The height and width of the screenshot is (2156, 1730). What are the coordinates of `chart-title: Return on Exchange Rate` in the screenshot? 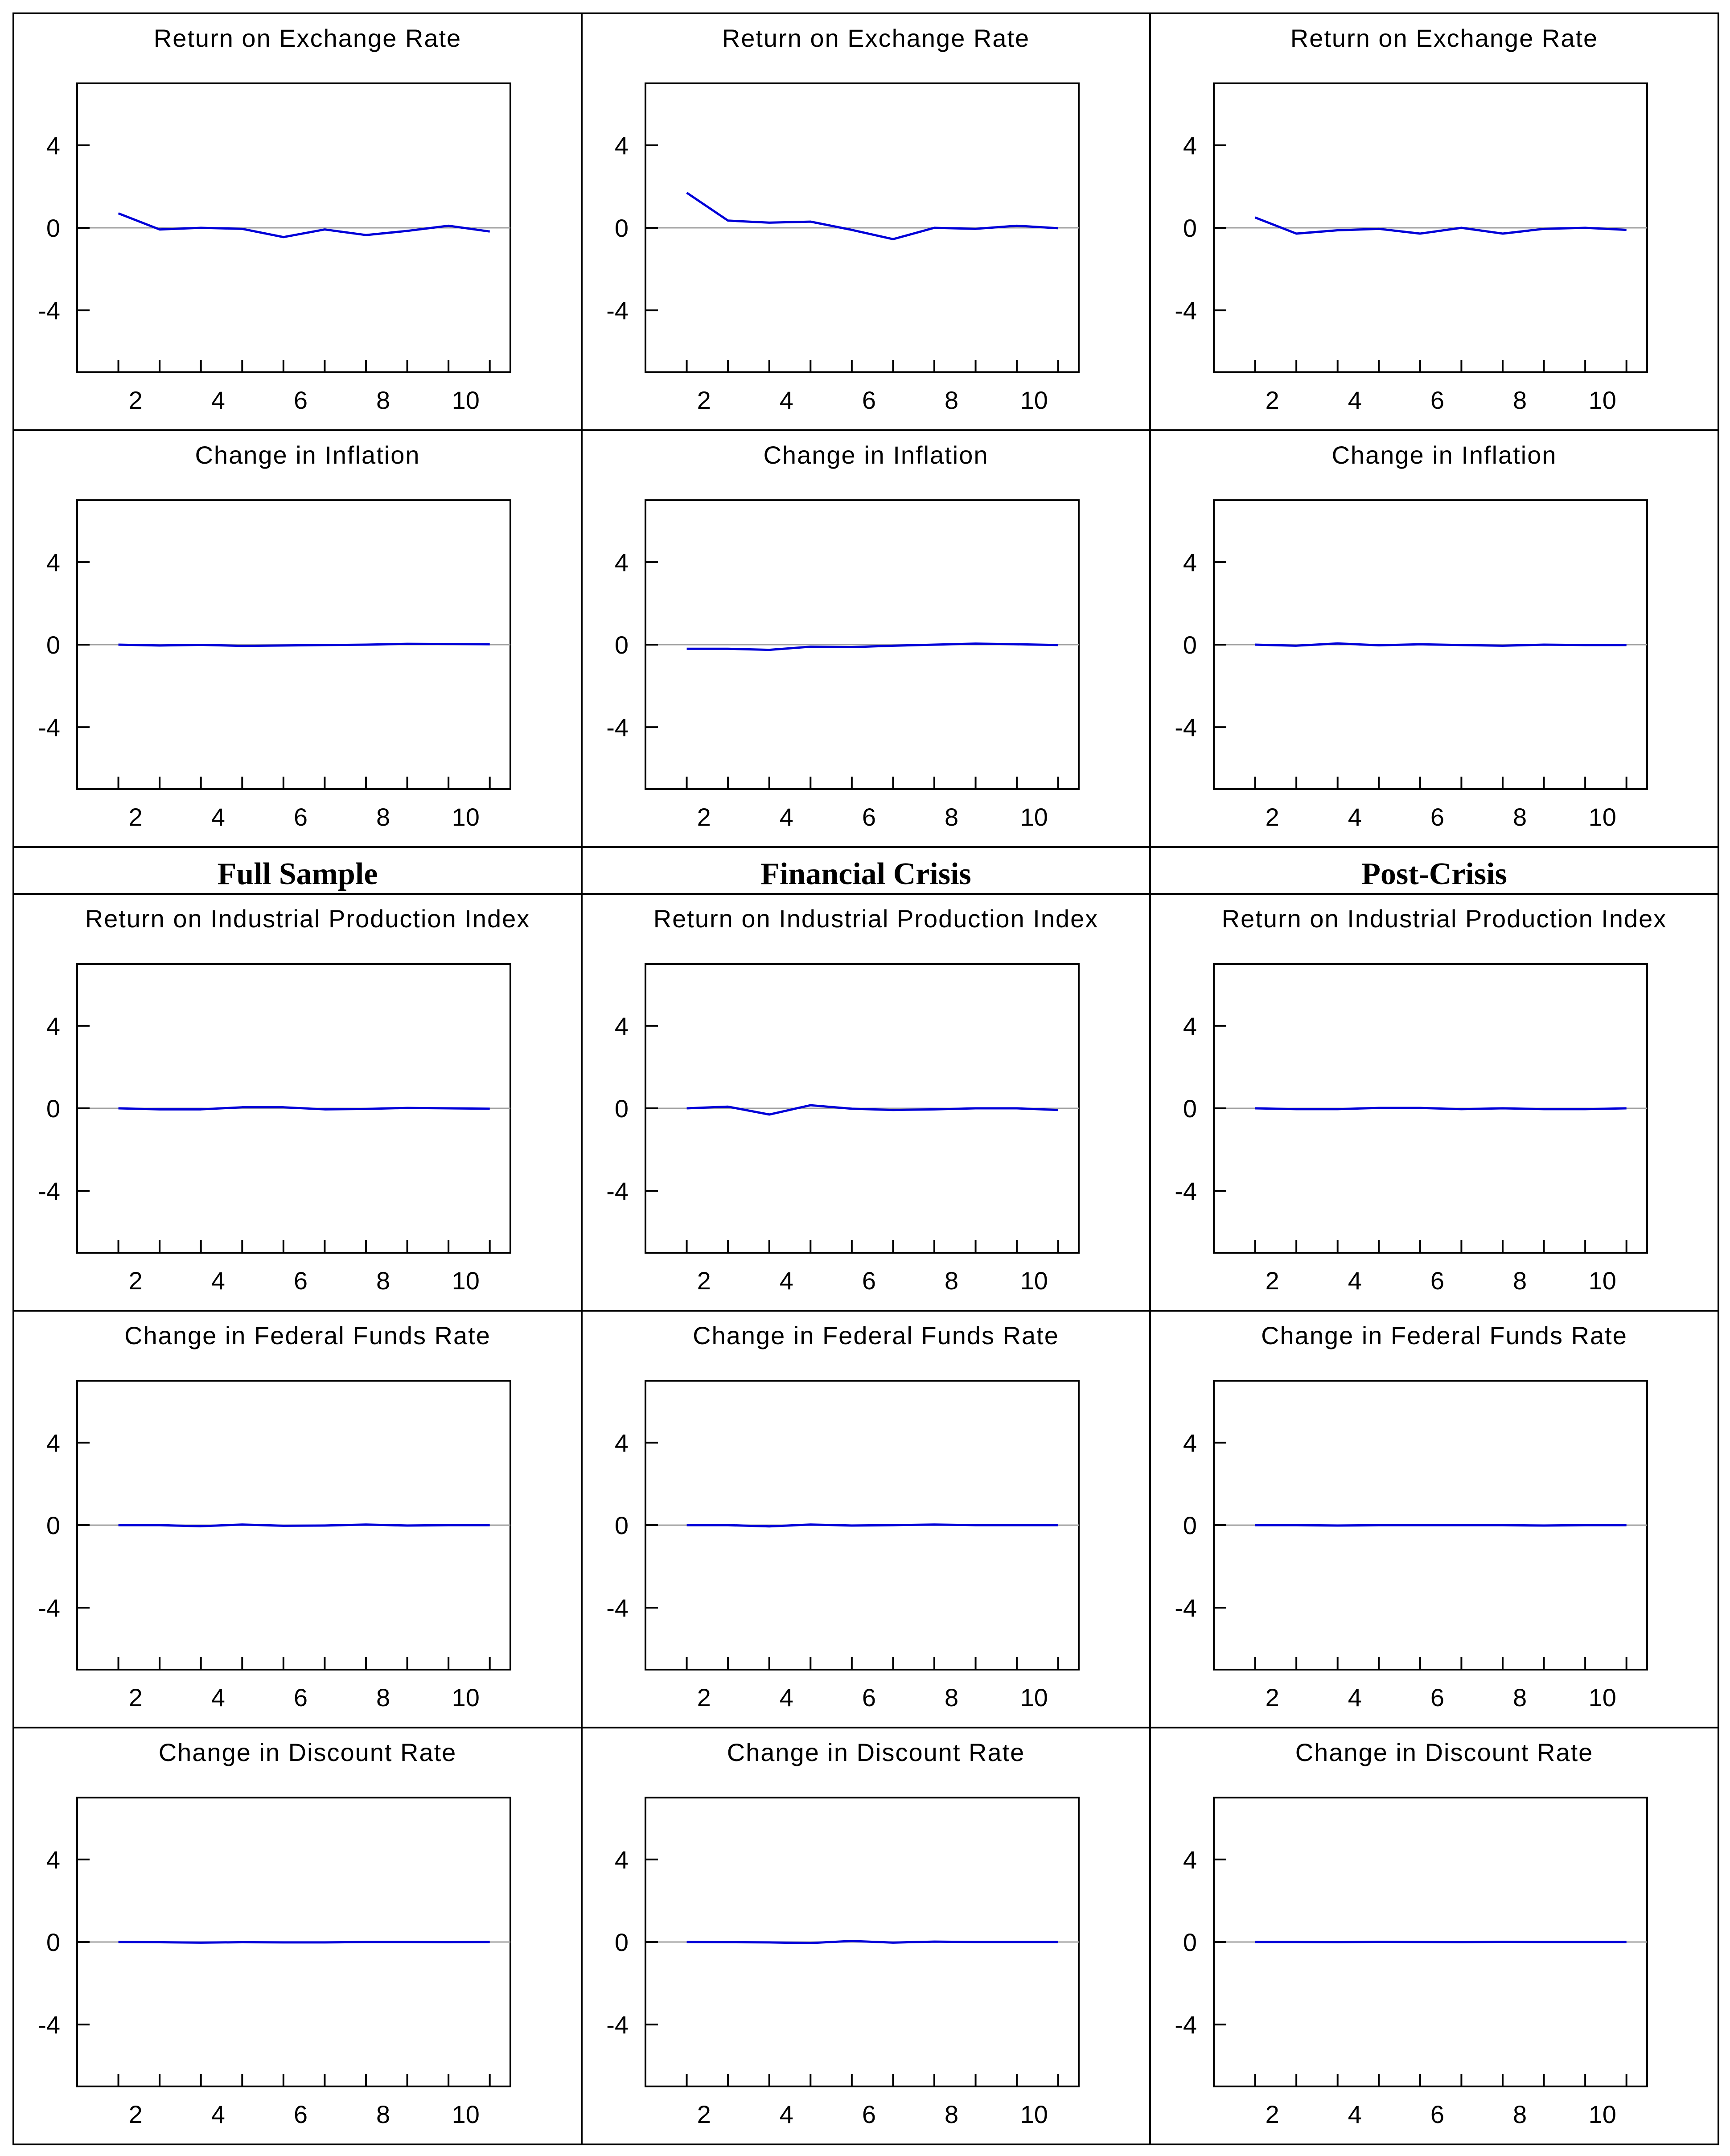 It's located at (1444, 38).